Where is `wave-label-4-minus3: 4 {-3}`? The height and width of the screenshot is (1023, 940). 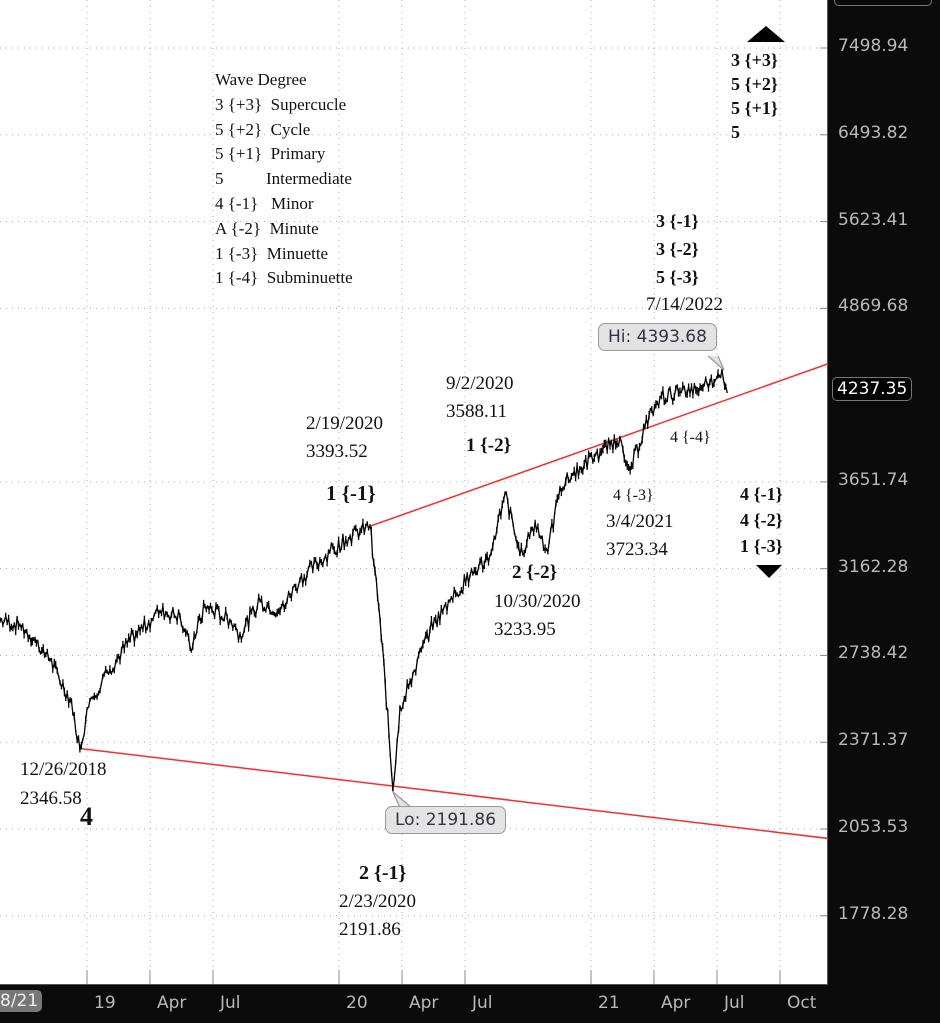 wave-label-4-minus3: 4 {-3} is located at coordinates (633, 495).